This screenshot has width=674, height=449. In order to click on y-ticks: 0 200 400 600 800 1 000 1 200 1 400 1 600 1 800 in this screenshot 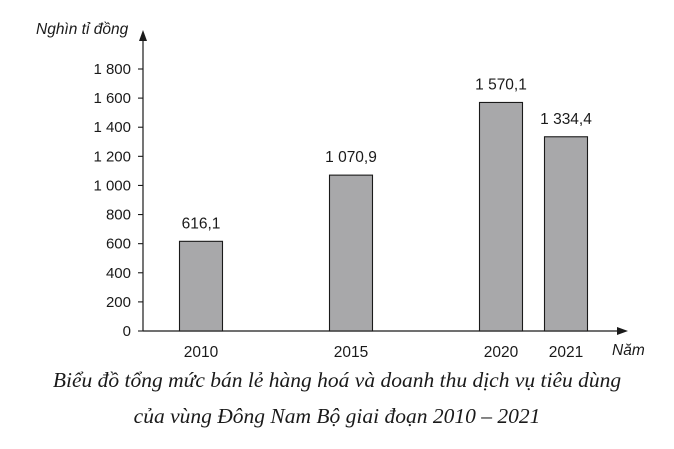, I will do `click(118, 200)`.